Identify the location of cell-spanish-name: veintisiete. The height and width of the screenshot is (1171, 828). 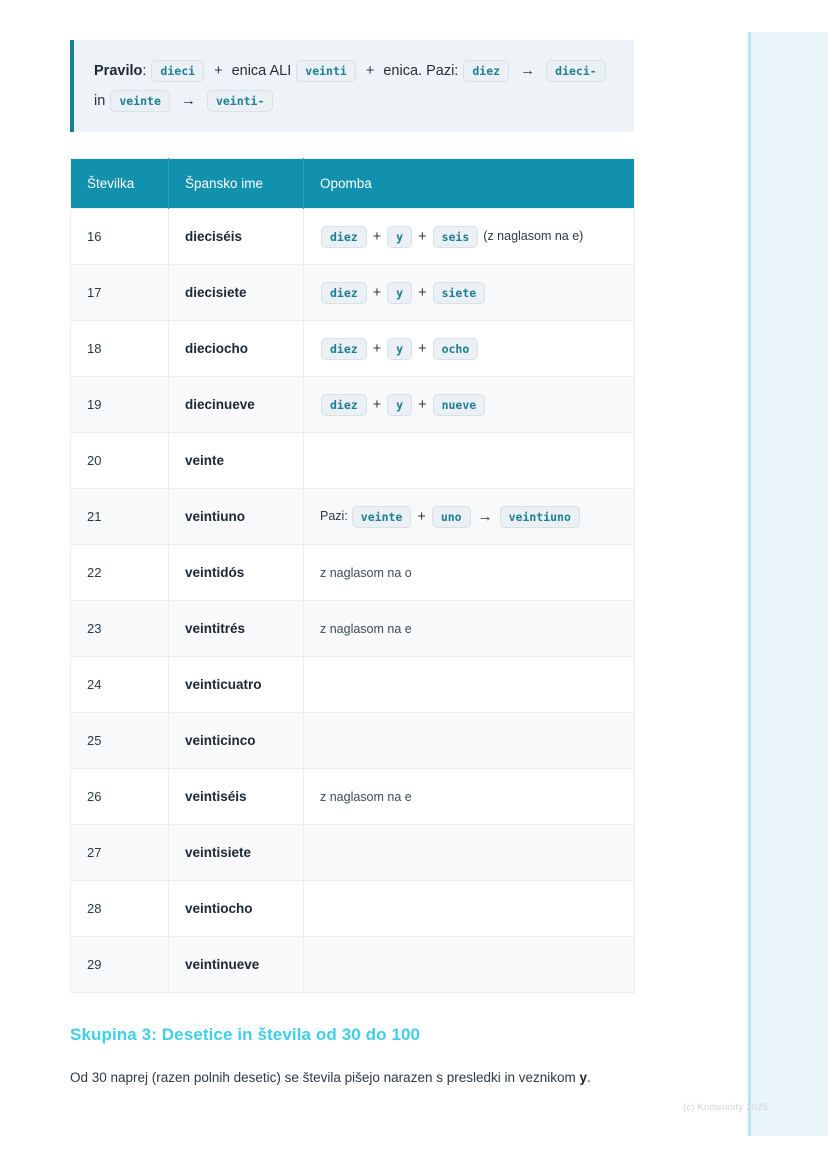
(236, 852).